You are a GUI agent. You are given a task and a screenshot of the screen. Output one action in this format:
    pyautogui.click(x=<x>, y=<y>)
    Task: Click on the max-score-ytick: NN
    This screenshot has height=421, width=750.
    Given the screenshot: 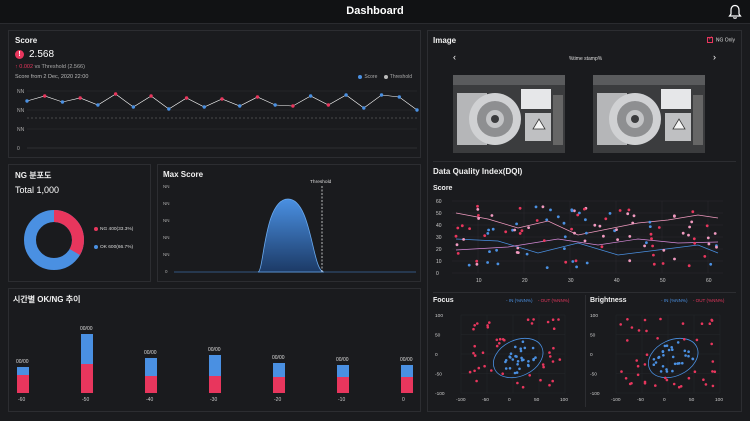 What is the action you would take?
    pyautogui.click(x=166, y=186)
    